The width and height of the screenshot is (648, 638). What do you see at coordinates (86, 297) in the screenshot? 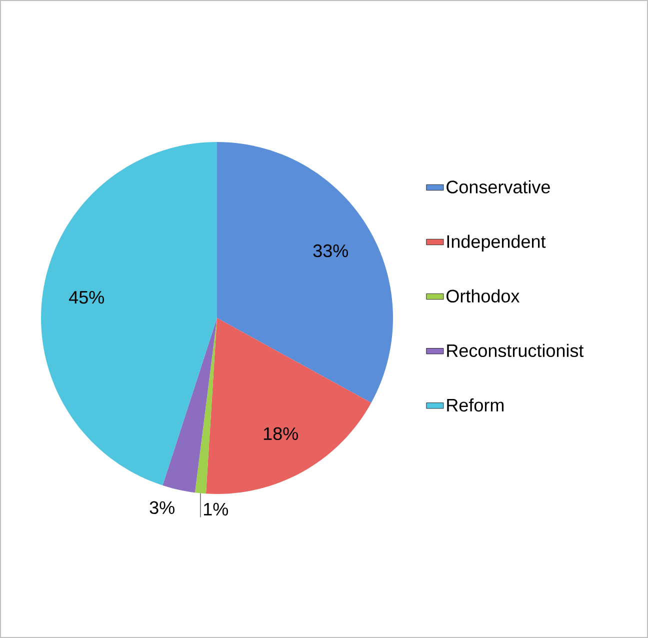
I see `data-label: 45%` at bounding box center [86, 297].